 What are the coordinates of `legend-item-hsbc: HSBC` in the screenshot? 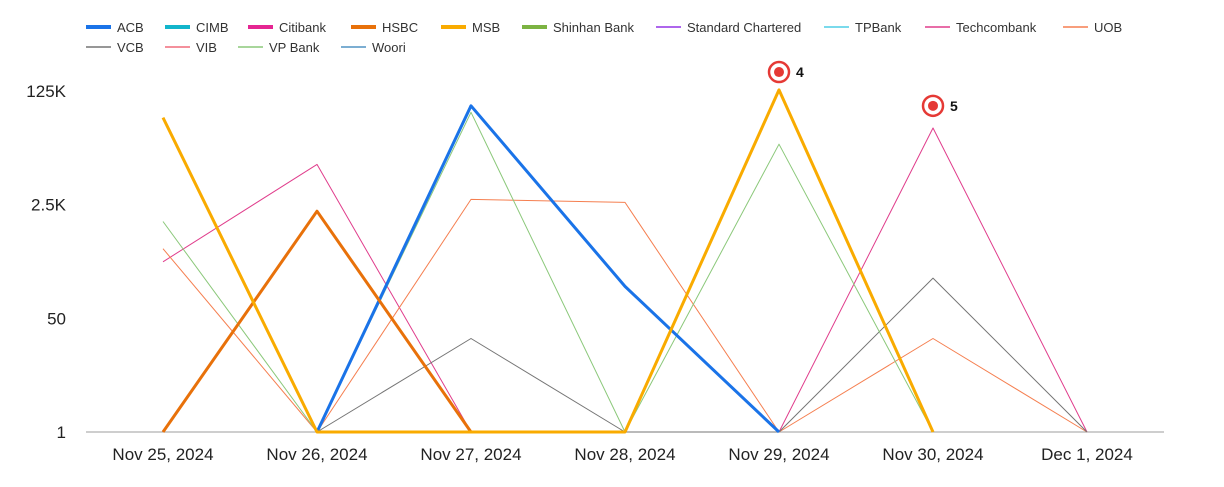 It's located at (384, 27).